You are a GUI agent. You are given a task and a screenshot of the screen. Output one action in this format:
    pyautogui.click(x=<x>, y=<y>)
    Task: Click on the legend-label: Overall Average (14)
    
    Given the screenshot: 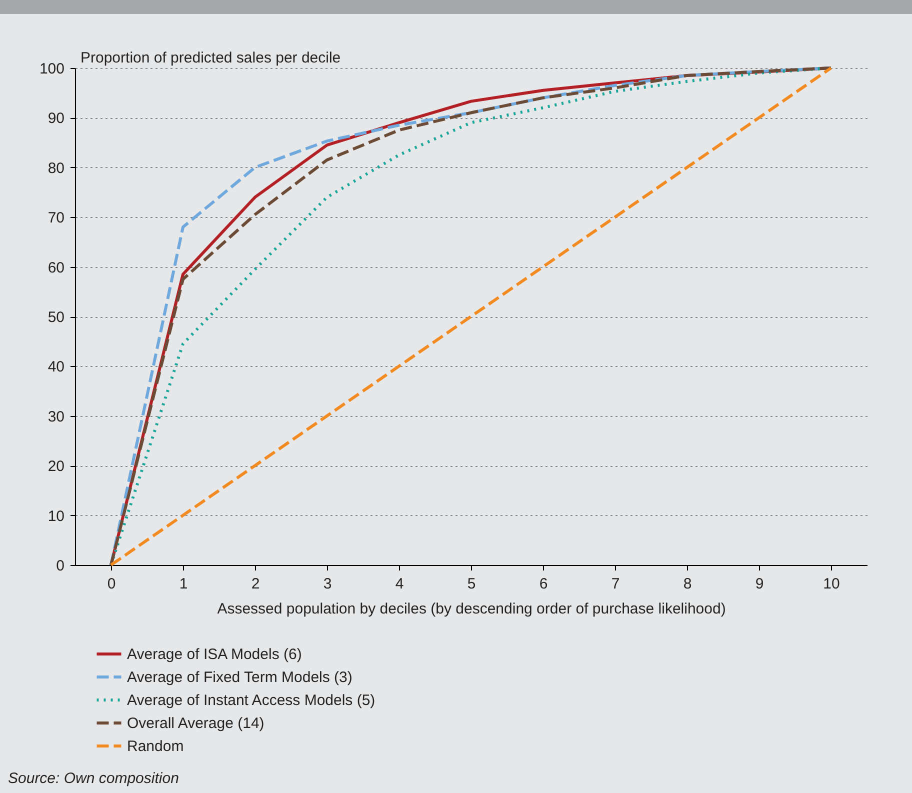 What is the action you would take?
    pyautogui.click(x=195, y=723)
    